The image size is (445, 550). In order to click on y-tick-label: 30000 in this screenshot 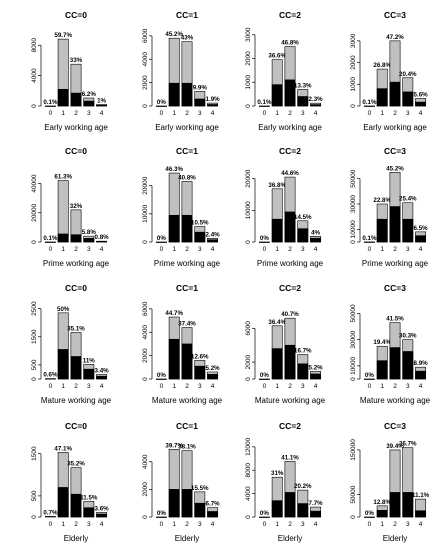, I will do `click(353, 204)`.